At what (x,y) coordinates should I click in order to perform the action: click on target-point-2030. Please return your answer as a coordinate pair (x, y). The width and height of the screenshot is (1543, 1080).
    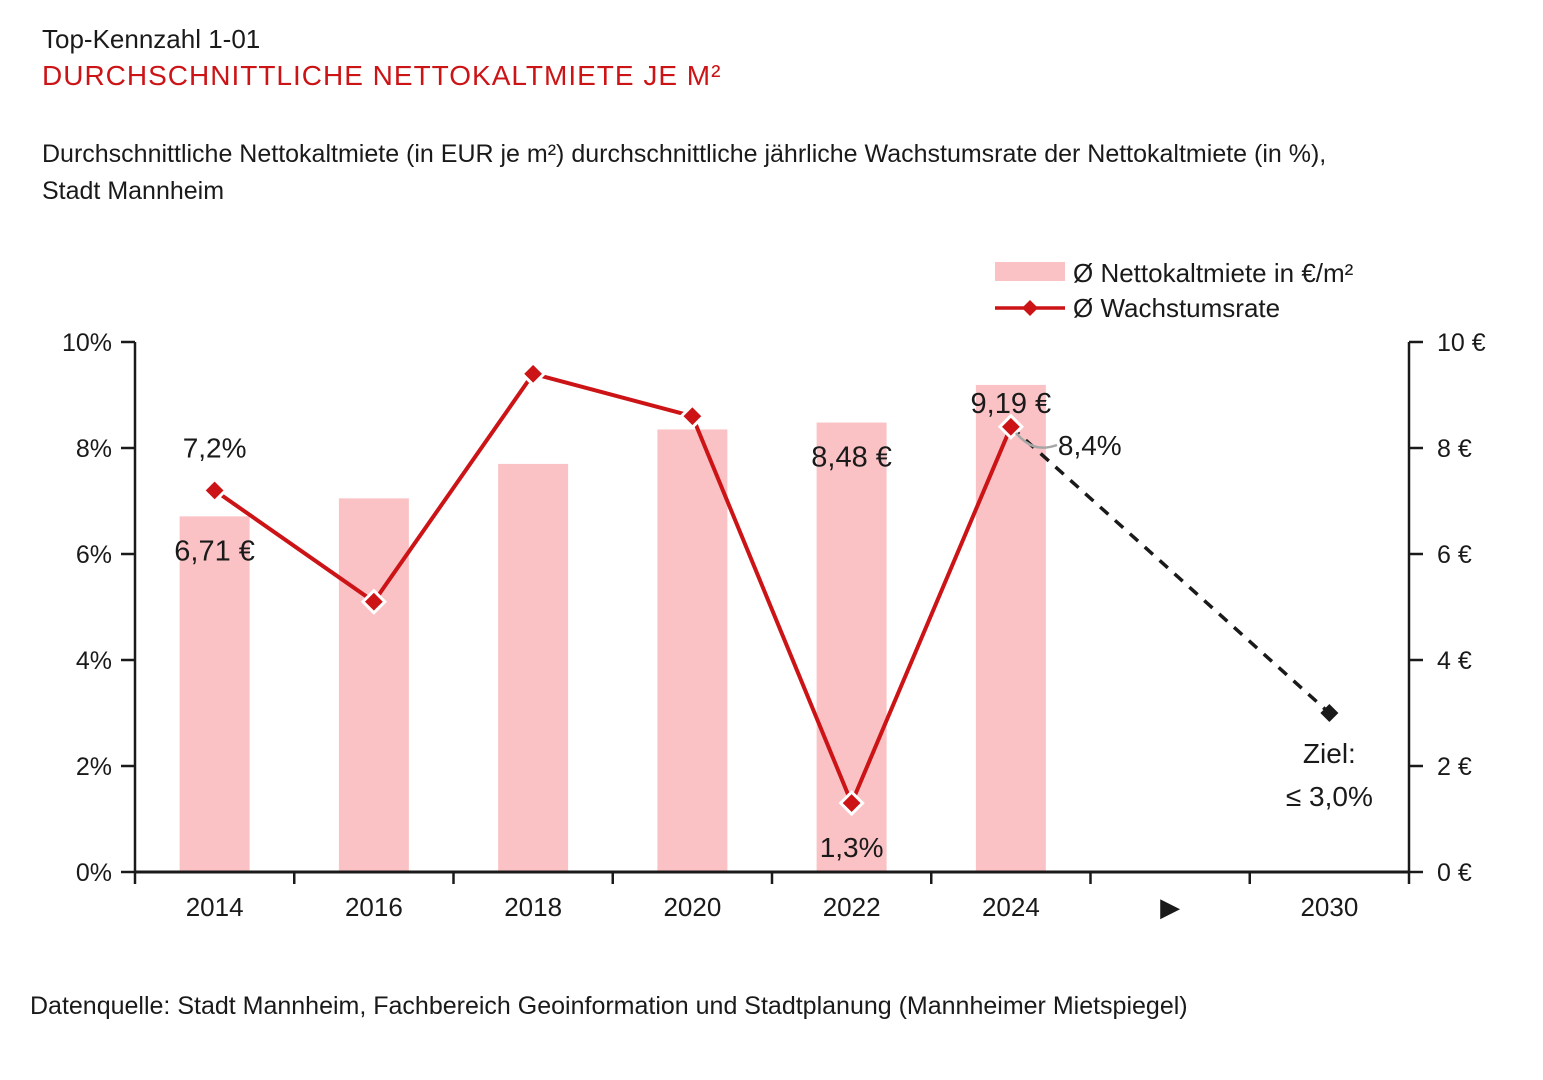
    Looking at the image, I should click on (1329, 713).